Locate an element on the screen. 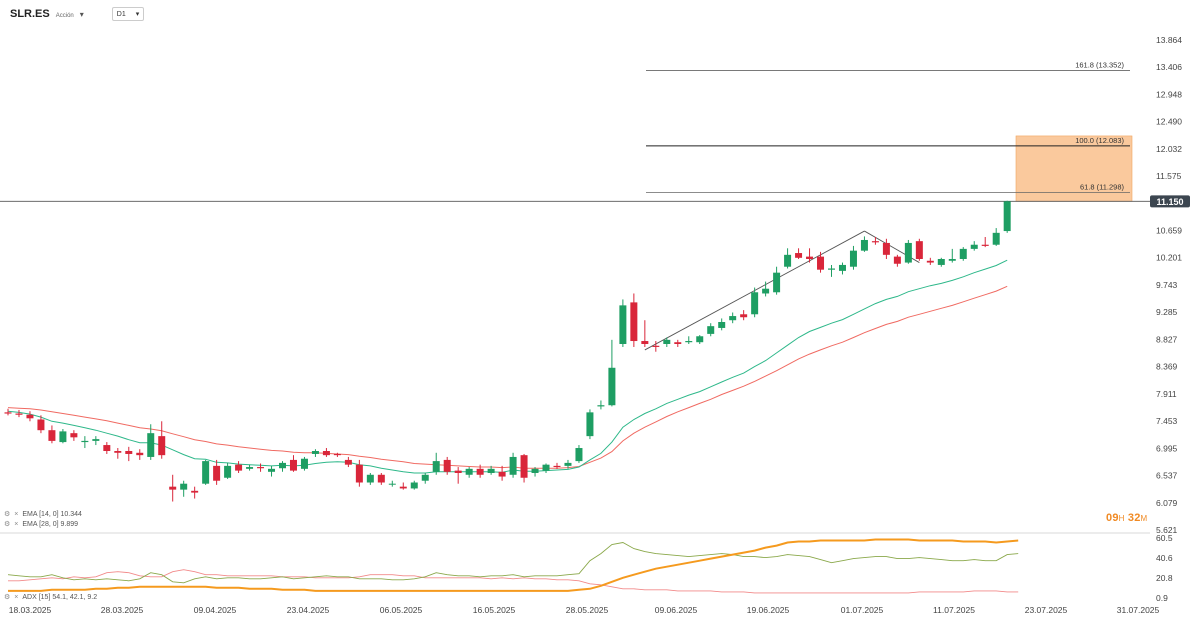  y-tick-label: 6.995 is located at coordinates (1167, 448).